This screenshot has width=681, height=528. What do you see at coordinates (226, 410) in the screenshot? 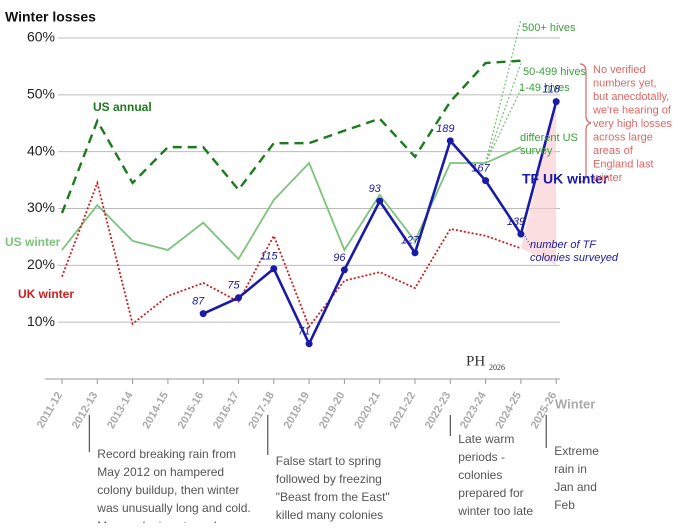
I see `x-tick-label: 2016-17` at bounding box center [226, 410].